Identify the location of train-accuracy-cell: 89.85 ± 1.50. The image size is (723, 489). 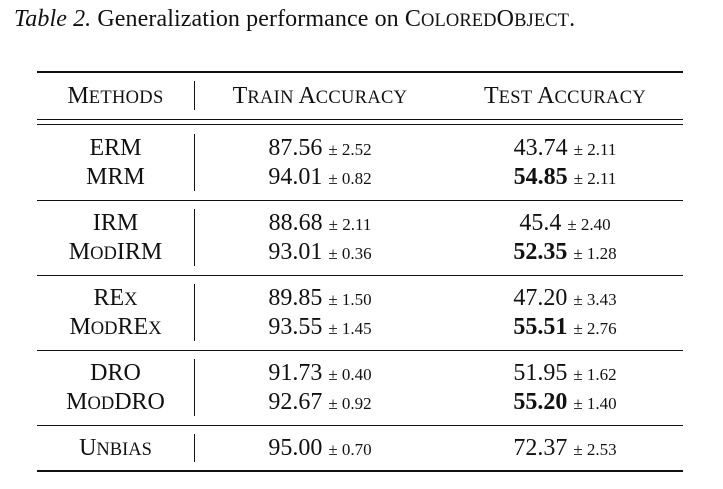
(320, 298).